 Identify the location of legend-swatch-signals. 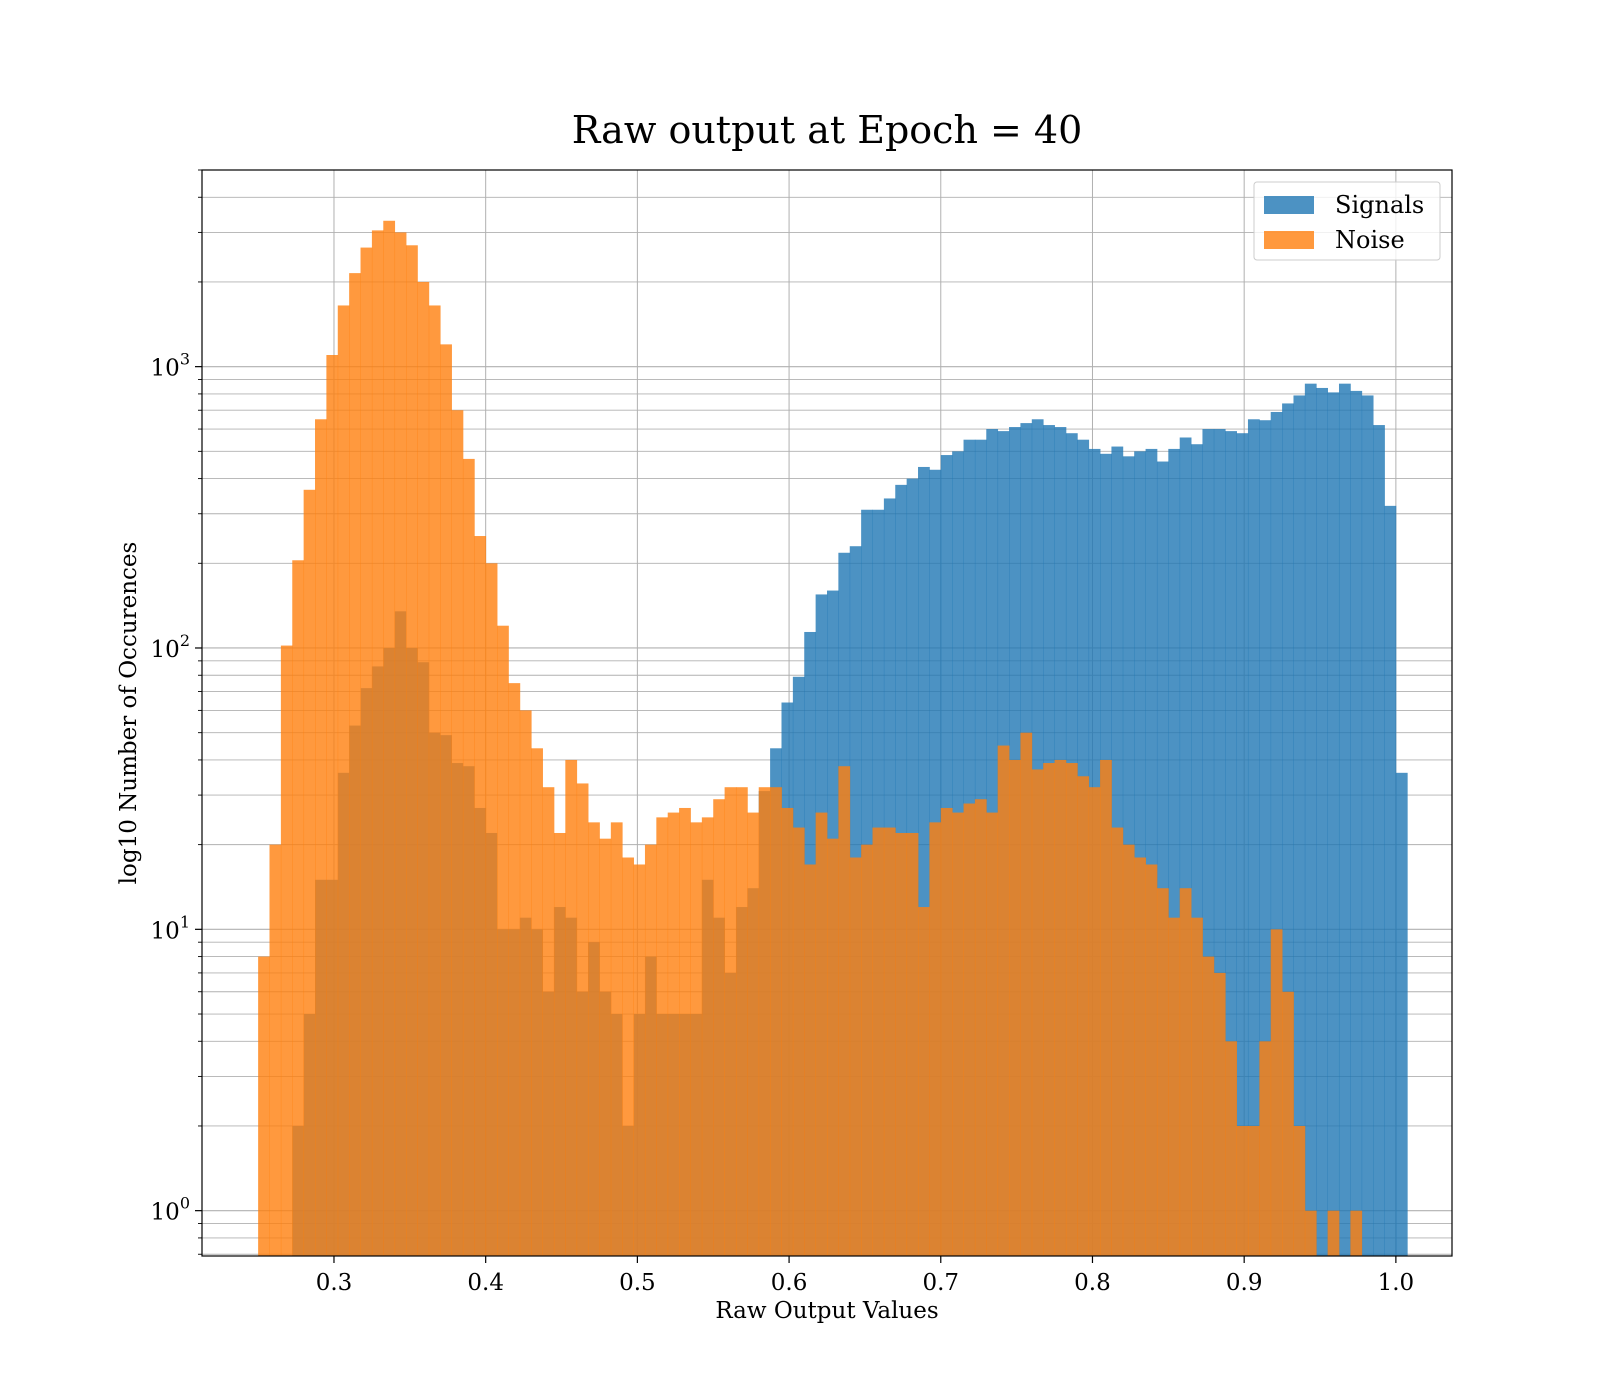
(1289, 205).